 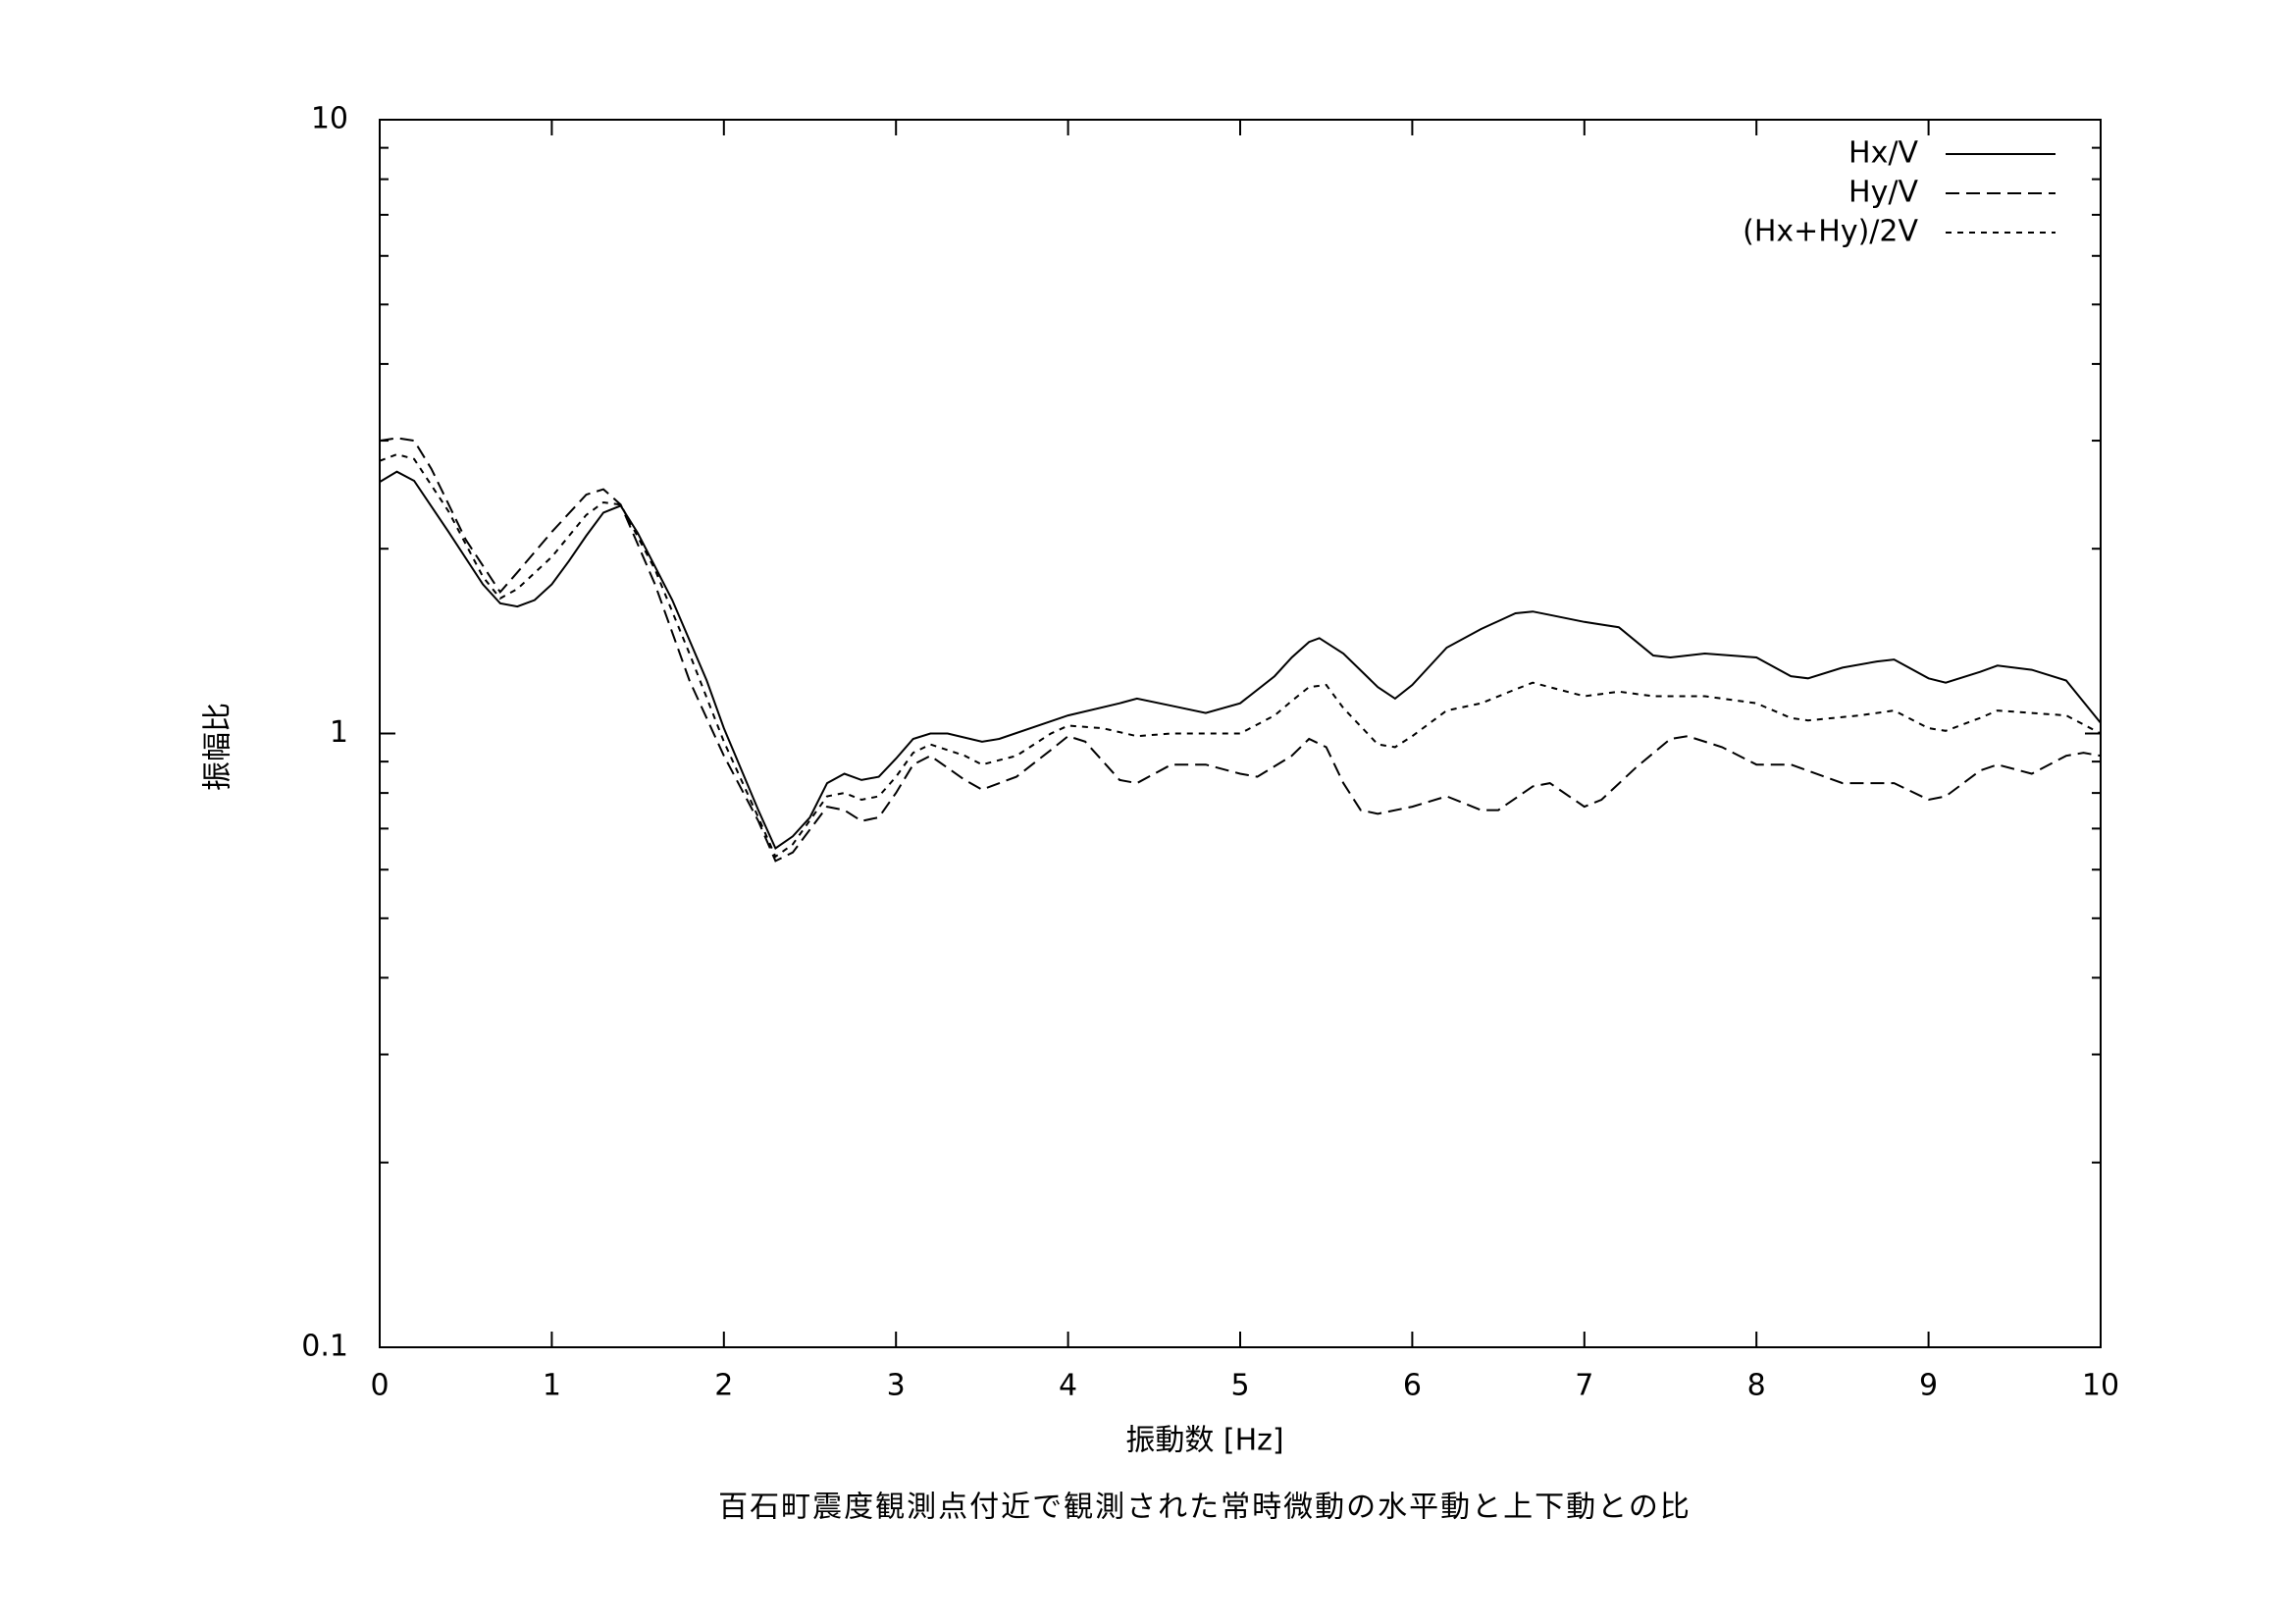 I want to click on x-tick-label: 8, so click(x=1756, y=1386).